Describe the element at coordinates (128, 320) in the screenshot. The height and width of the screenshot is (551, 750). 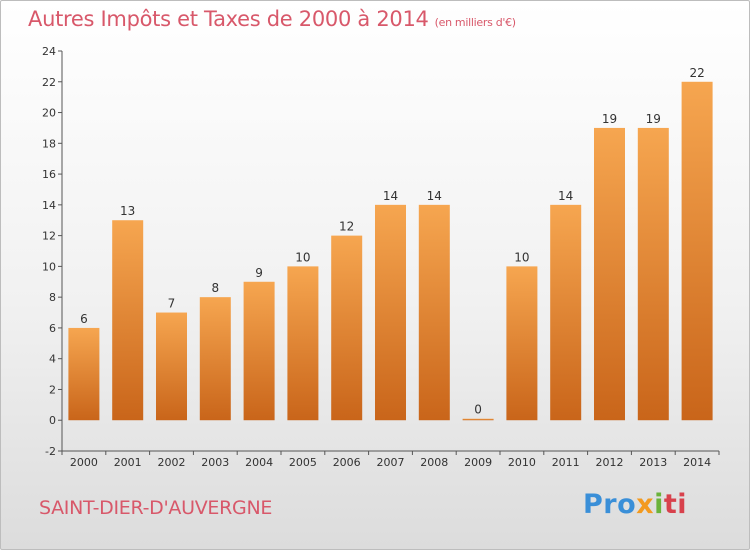
I see `bar-2001` at that location.